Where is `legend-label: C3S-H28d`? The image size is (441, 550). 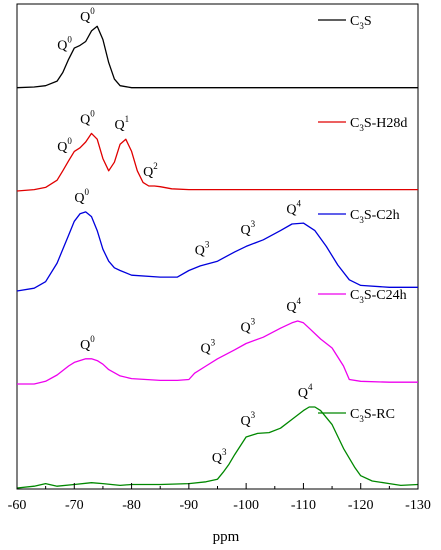 legend-label: C3S-H28d is located at coordinates (378, 124).